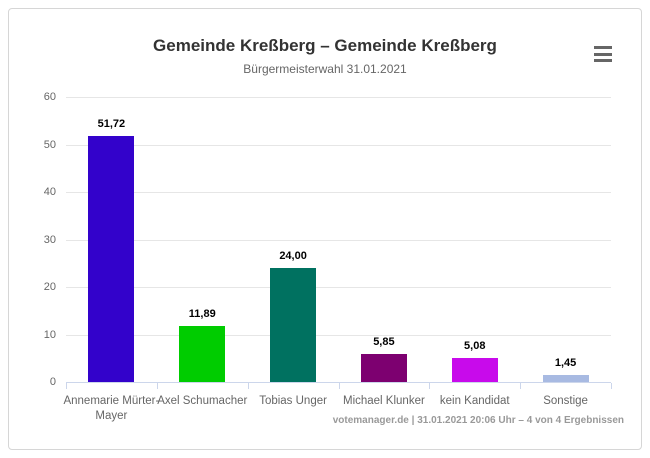 This screenshot has height=458, width=650. Describe the element at coordinates (565, 363) in the screenshot. I see `bar-value-label: 1,45` at that location.